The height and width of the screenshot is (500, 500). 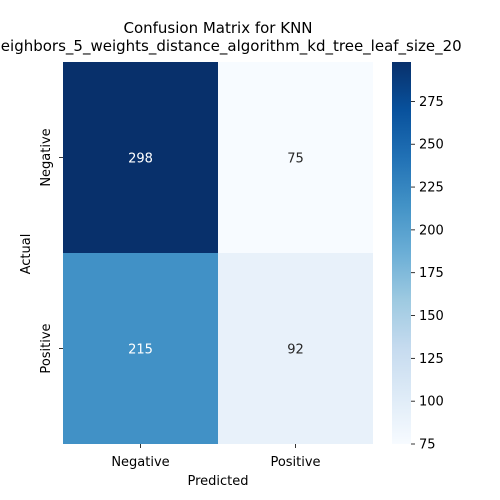 I want to click on heatmap-cell-labels: 298 75 215 92, so click(x=216, y=255).